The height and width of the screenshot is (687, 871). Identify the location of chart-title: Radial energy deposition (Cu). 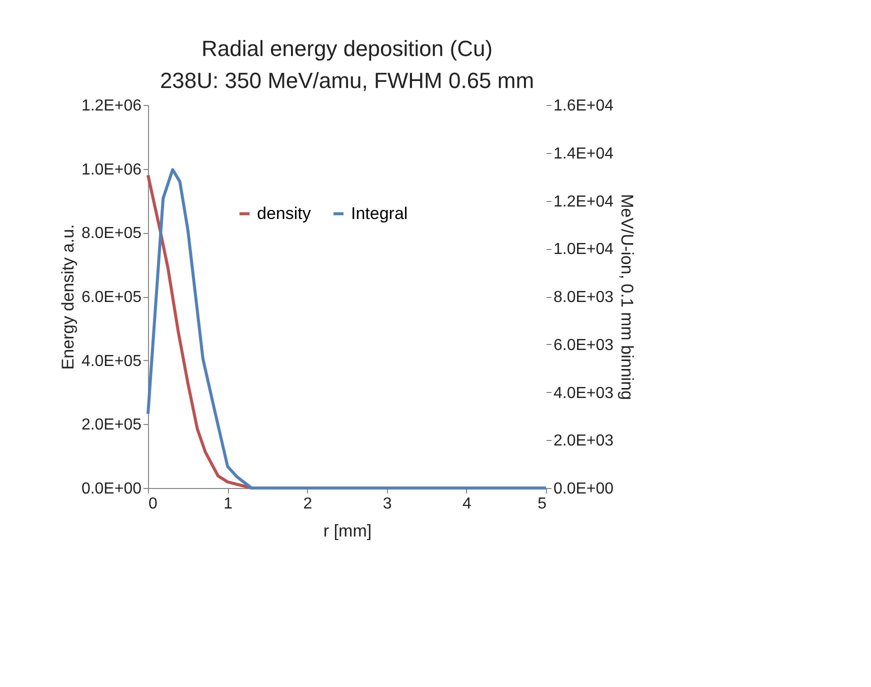
(347, 48).